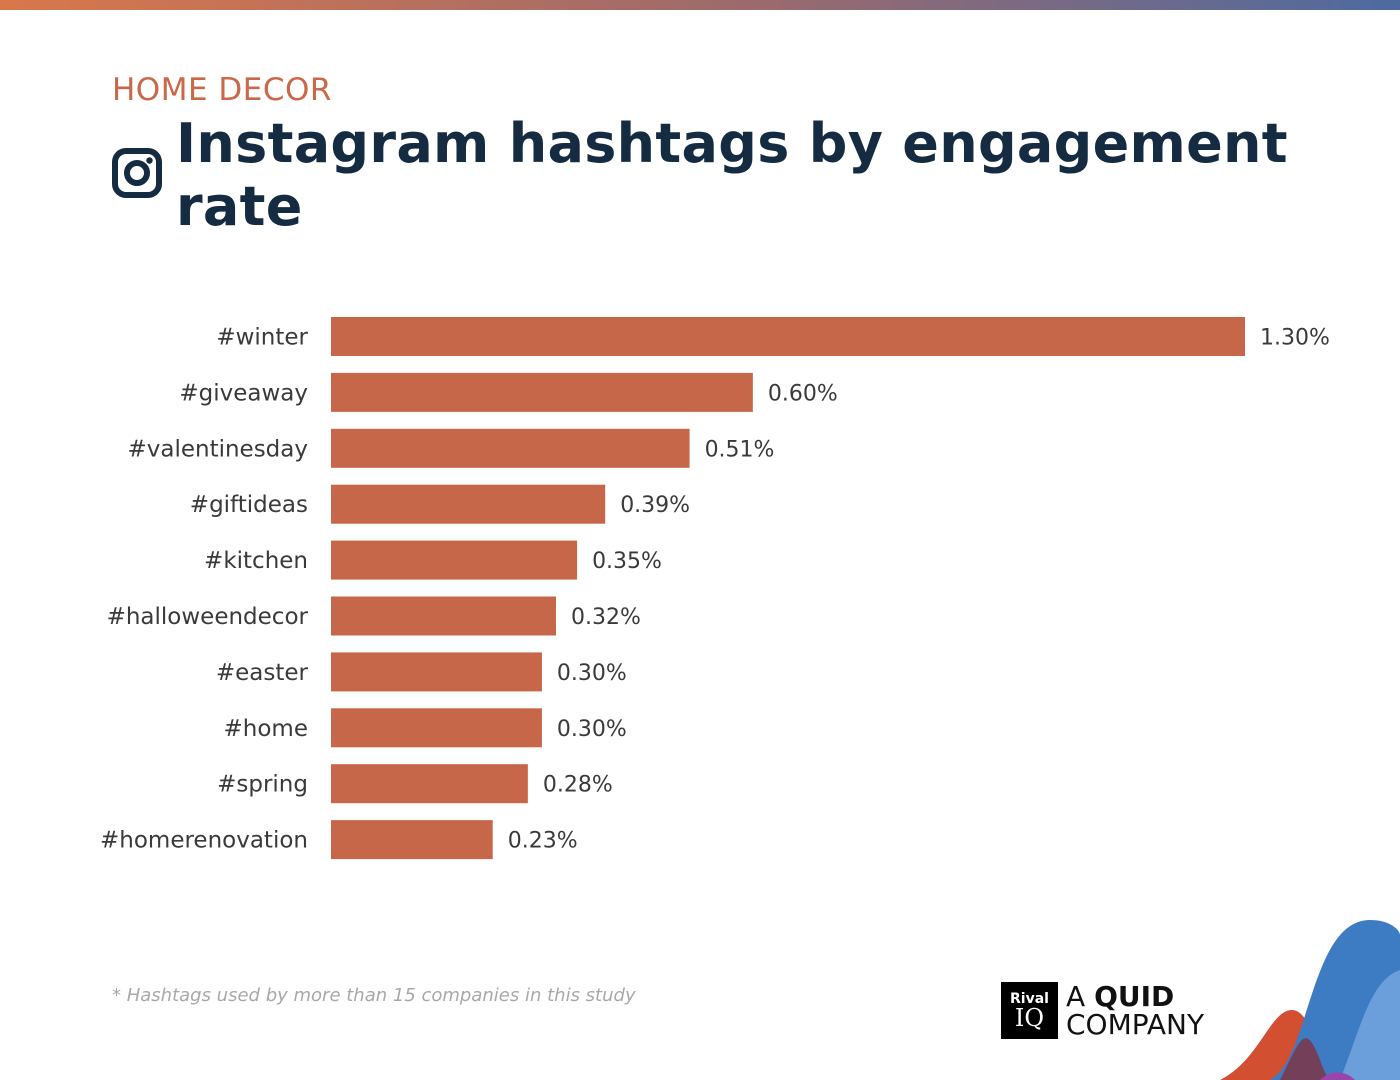 The width and height of the screenshot is (1400, 1080). Describe the element at coordinates (1076, 996) in the screenshot. I see `logo-a: A` at that location.